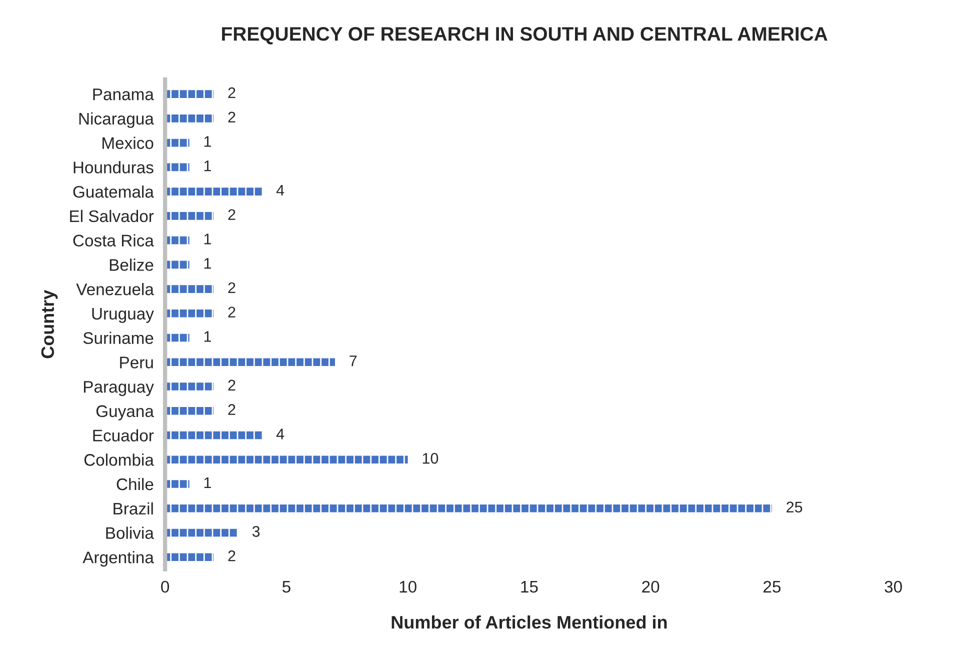 This screenshot has height=662, width=971. What do you see at coordinates (119, 388) in the screenshot?
I see `y-tick-label: Paraguay` at bounding box center [119, 388].